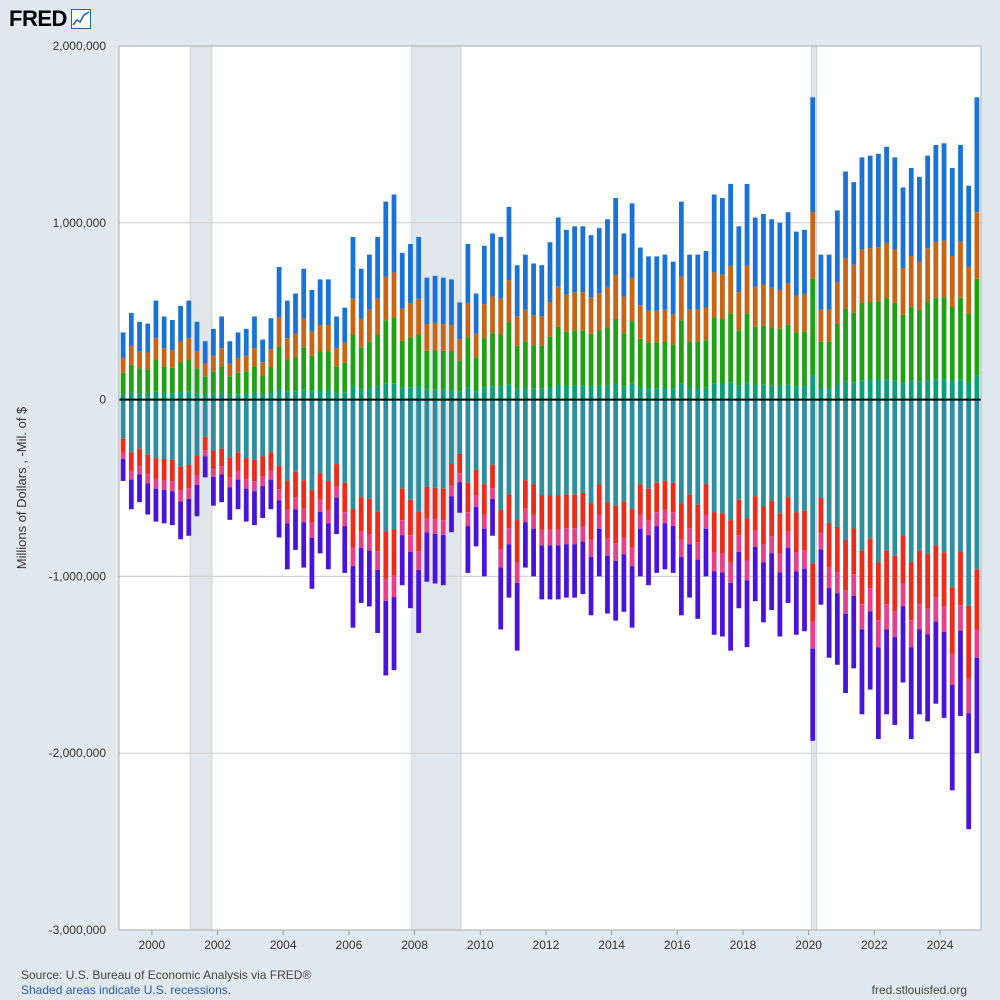 The image size is (1000, 1000). Describe the element at coordinates (845, 432) in the screenshot. I see `bar-2021Q1` at that location.